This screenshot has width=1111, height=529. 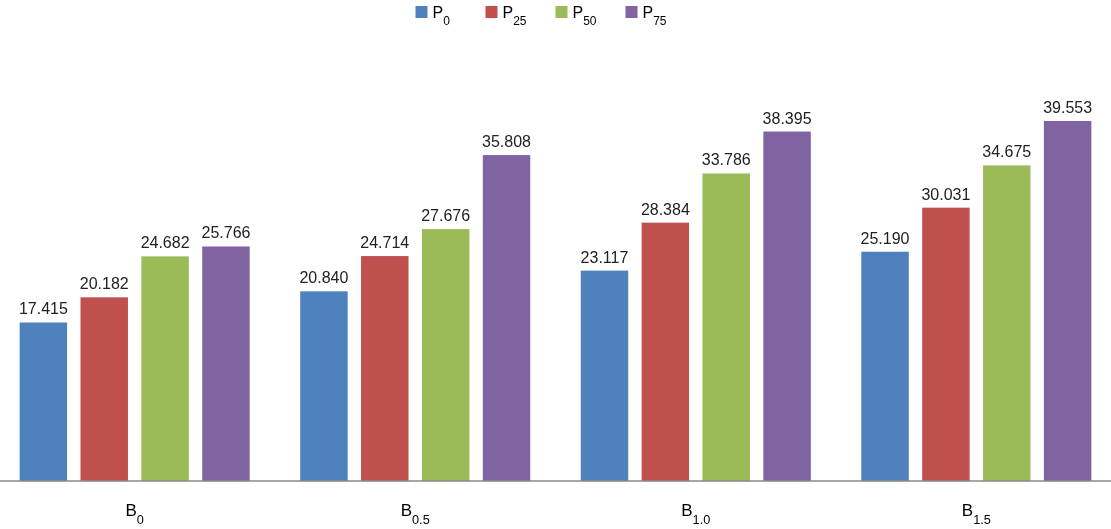 What do you see at coordinates (726, 160) in the screenshot?
I see `data-label: 33.786` at bounding box center [726, 160].